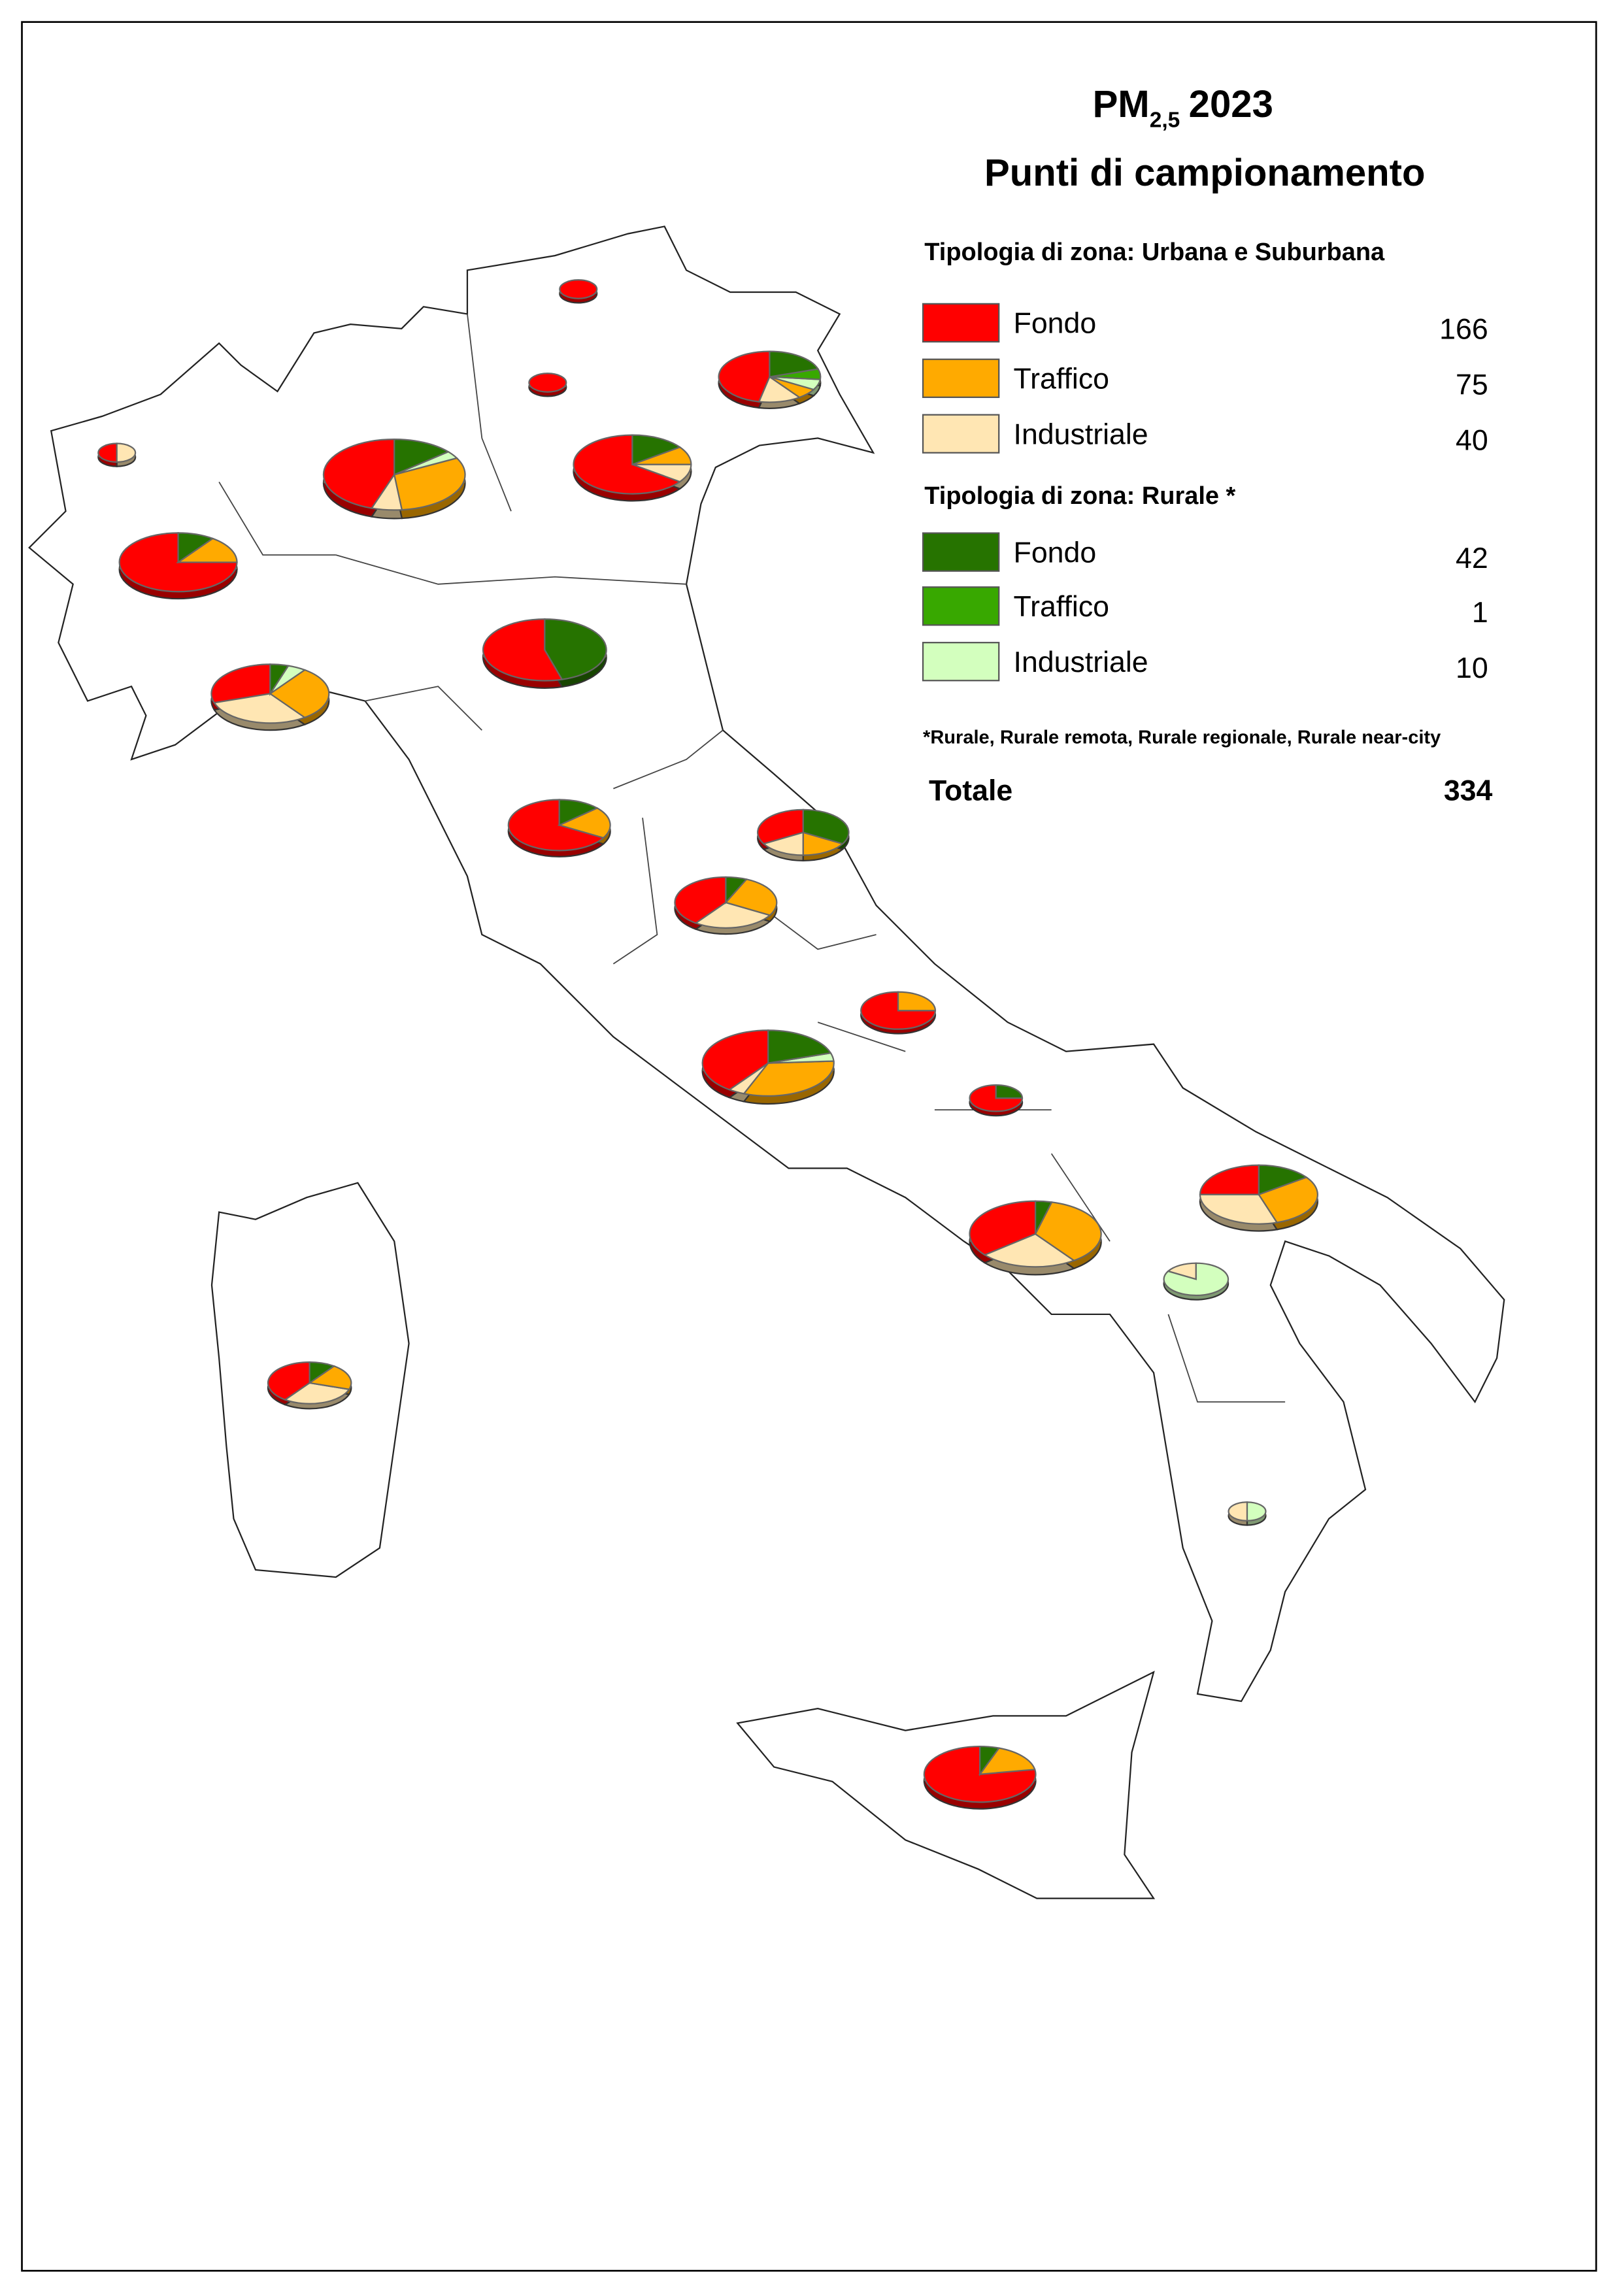 The image size is (1621, 2296). What do you see at coordinates (1165, 120) in the screenshot?
I see `title-sub: 2,5` at bounding box center [1165, 120].